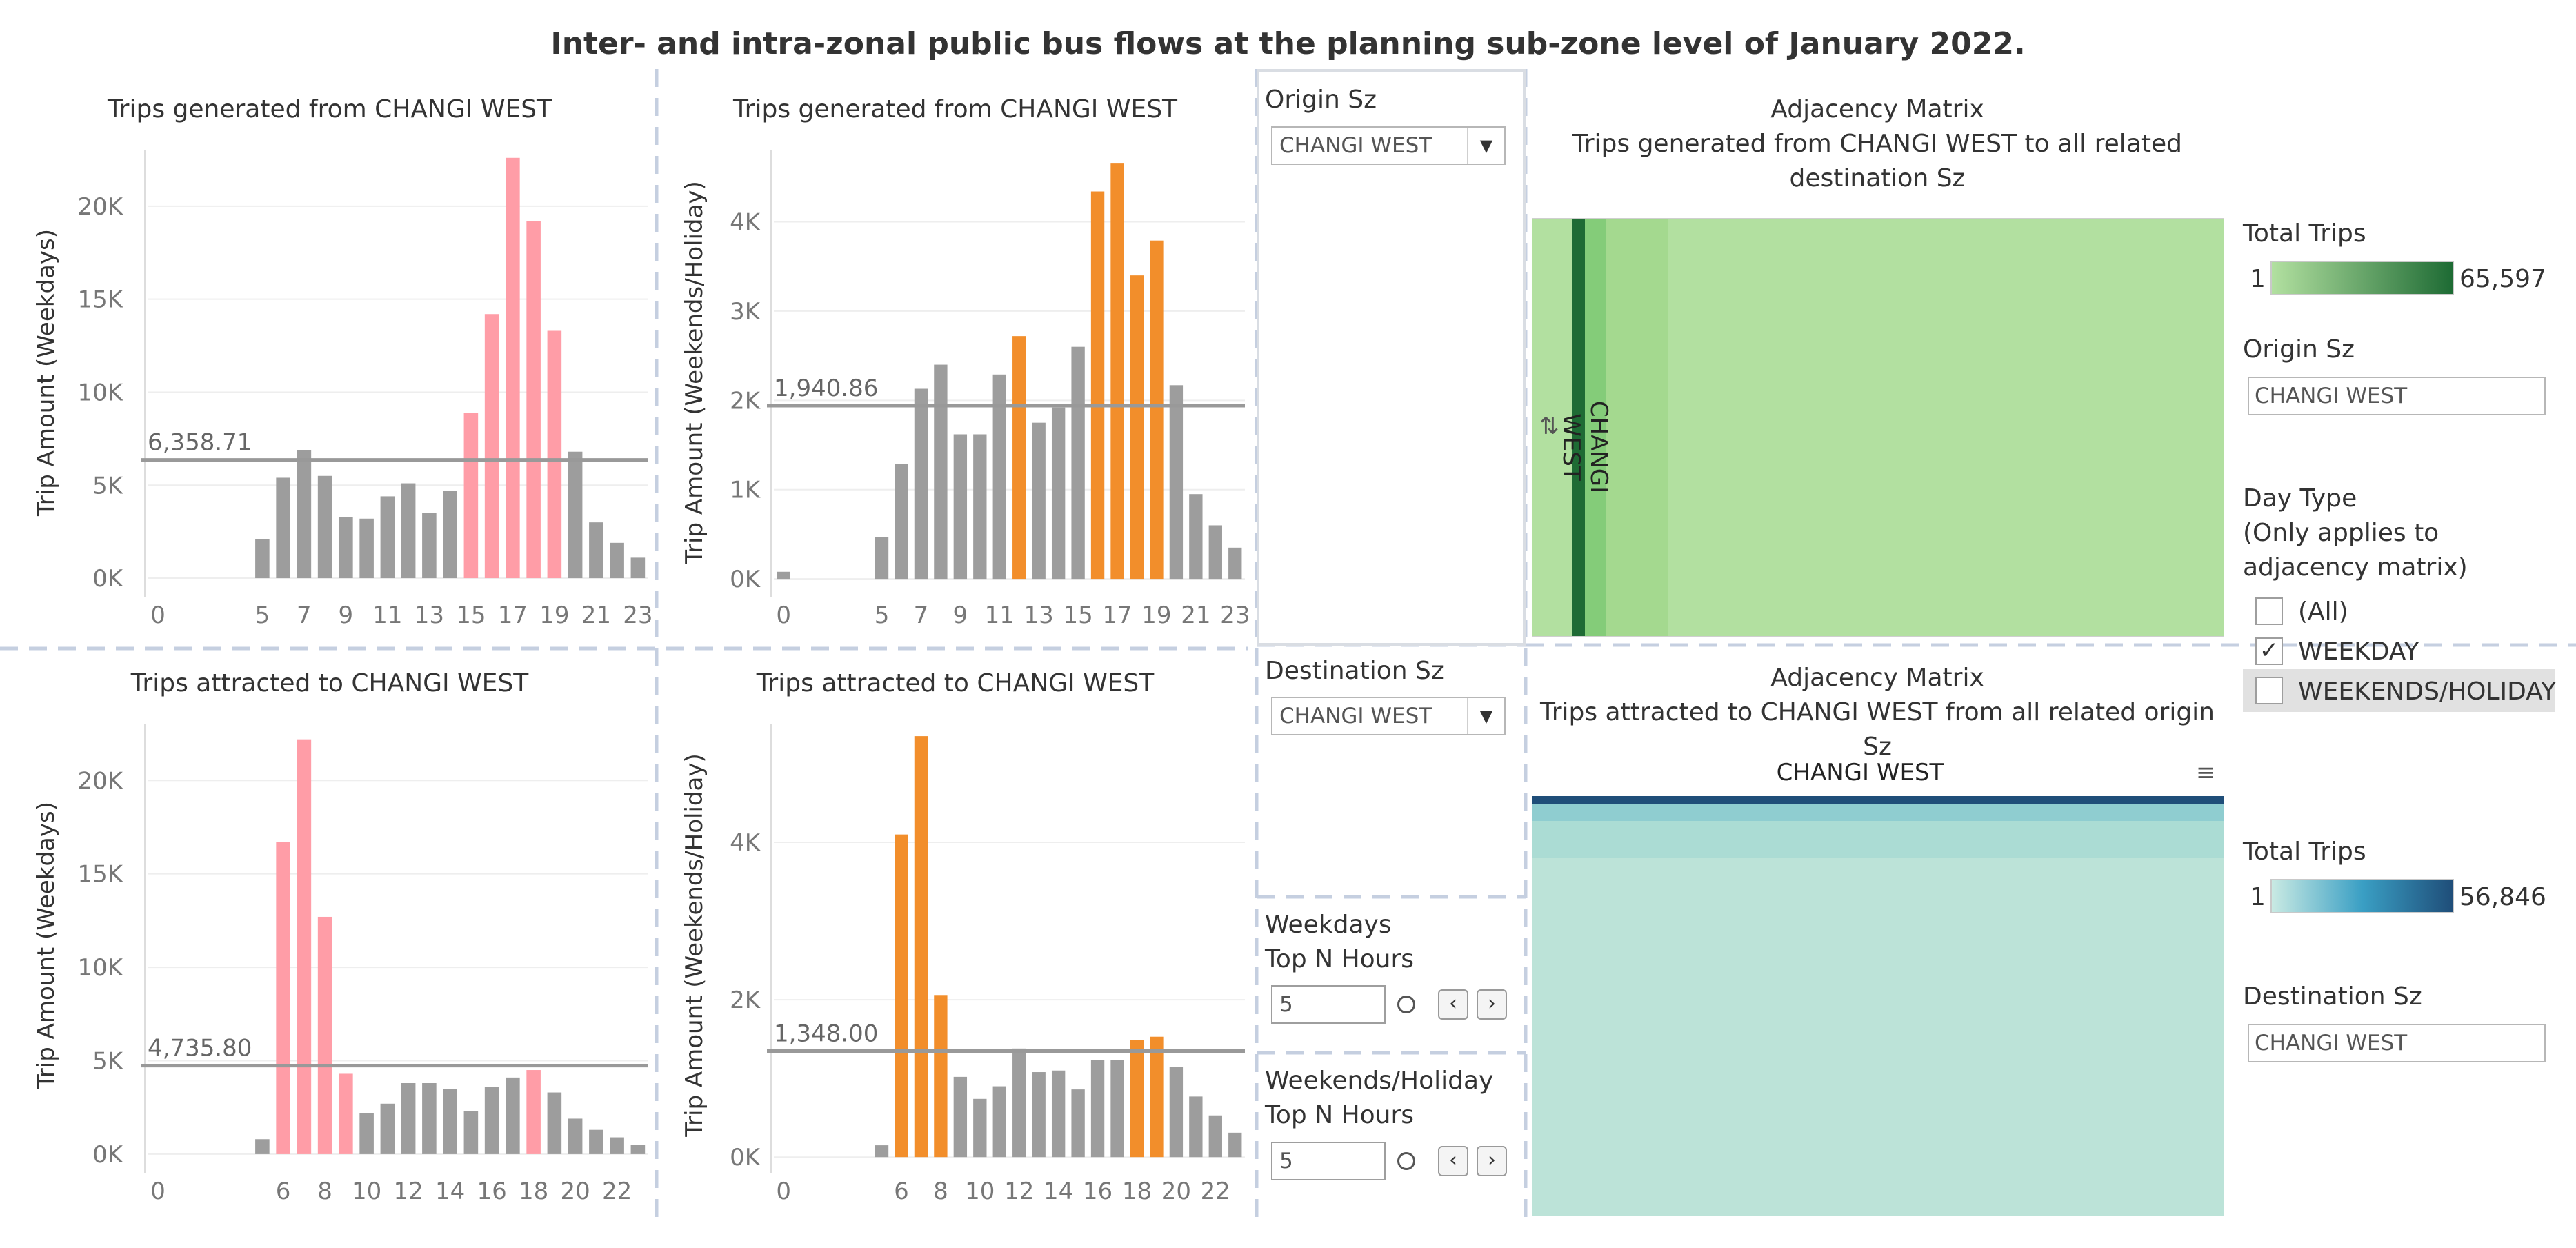 This screenshot has width=2576, height=1248. Describe the element at coordinates (980, 1191) in the screenshot. I see `x-tick-label: 10` at that location.